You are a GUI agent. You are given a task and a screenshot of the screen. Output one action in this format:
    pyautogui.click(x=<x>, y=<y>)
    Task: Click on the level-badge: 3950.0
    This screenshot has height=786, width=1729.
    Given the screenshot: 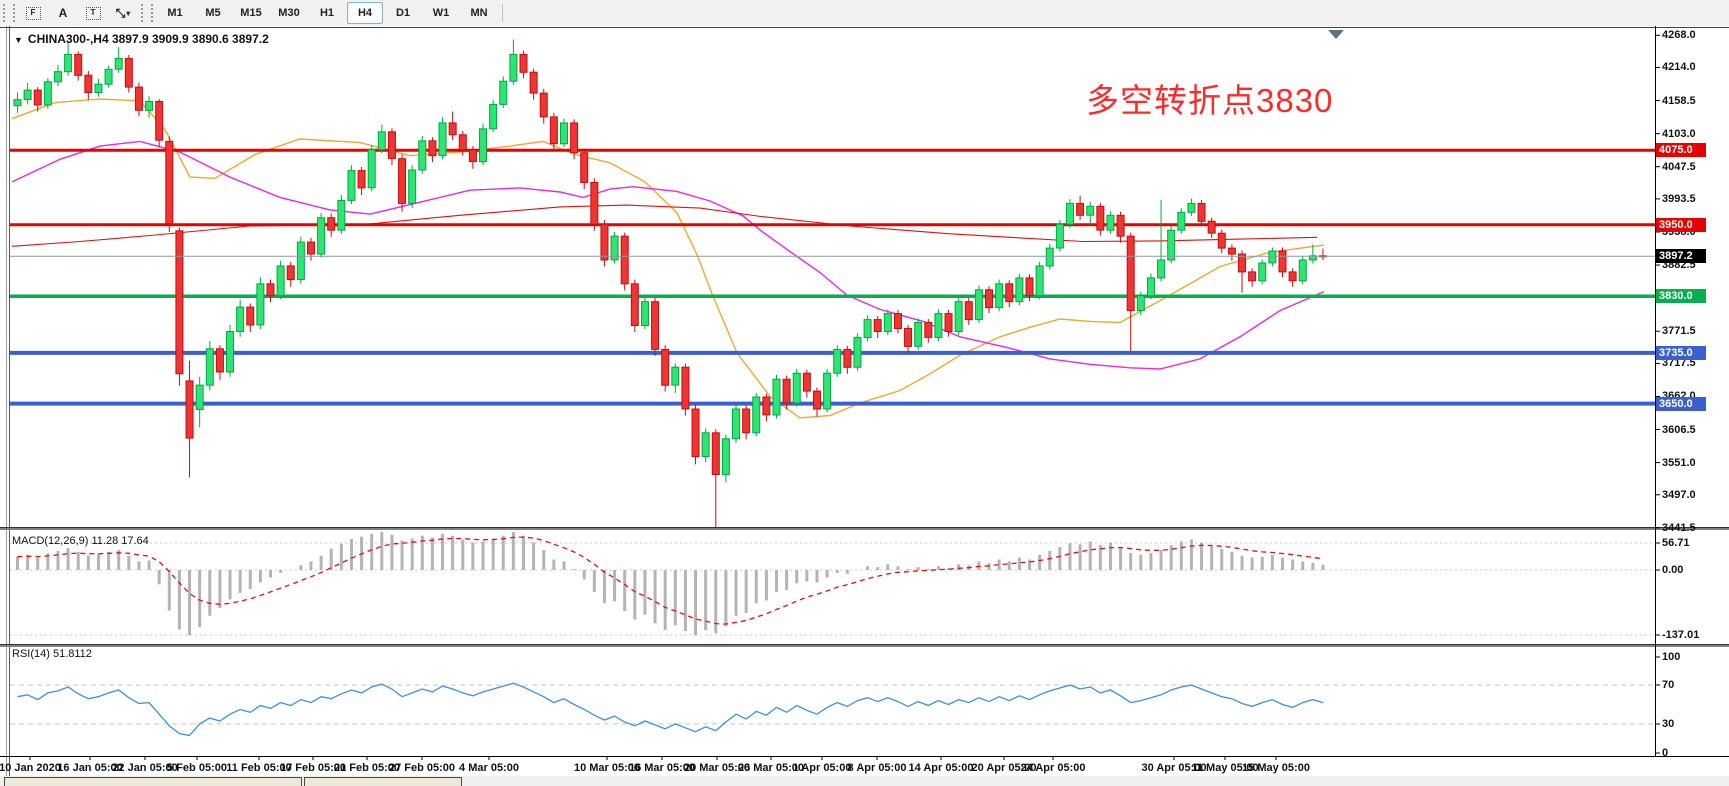 What is the action you would take?
    pyautogui.click(x=1681, y=225)
    